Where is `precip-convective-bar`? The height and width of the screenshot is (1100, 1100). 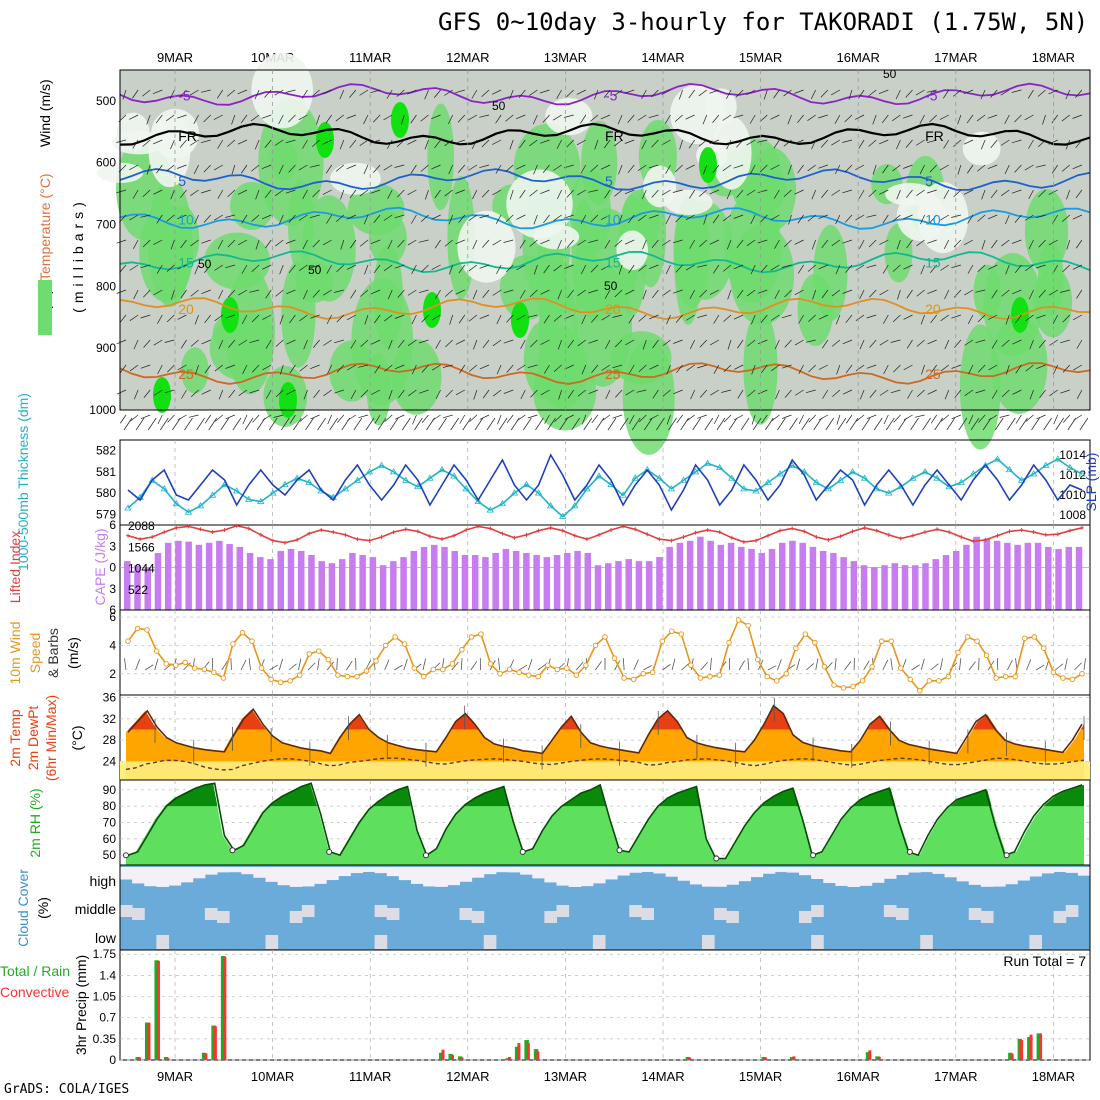 precip-convective-bar is located at coordinates (443, 1054).